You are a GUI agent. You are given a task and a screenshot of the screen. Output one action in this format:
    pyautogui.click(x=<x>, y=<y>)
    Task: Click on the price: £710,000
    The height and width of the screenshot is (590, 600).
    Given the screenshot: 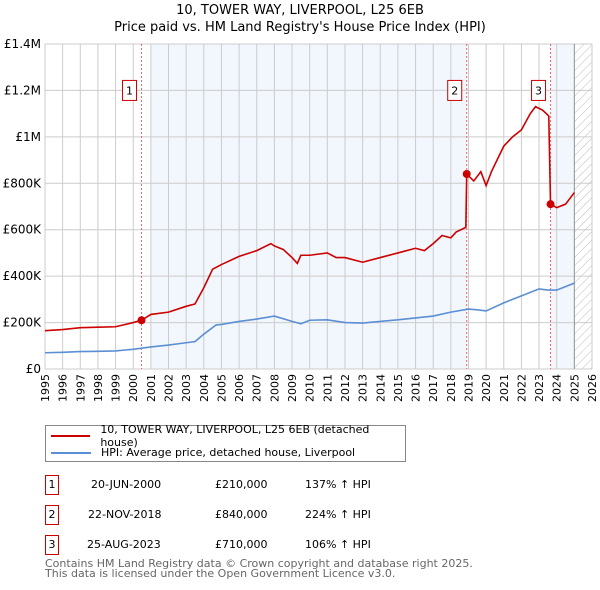 What is the action you would take?
    pyautogui.click(x=241, y=544)
    